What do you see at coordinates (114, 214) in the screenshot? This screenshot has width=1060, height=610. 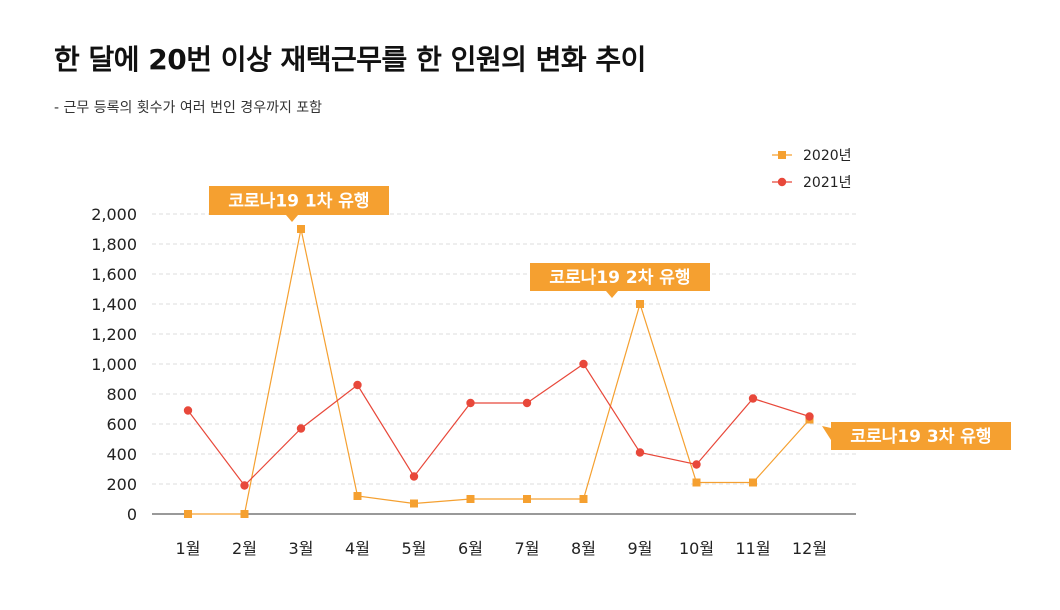 I see `y-tick-label: 2,000` at bounding box center [114, 214].